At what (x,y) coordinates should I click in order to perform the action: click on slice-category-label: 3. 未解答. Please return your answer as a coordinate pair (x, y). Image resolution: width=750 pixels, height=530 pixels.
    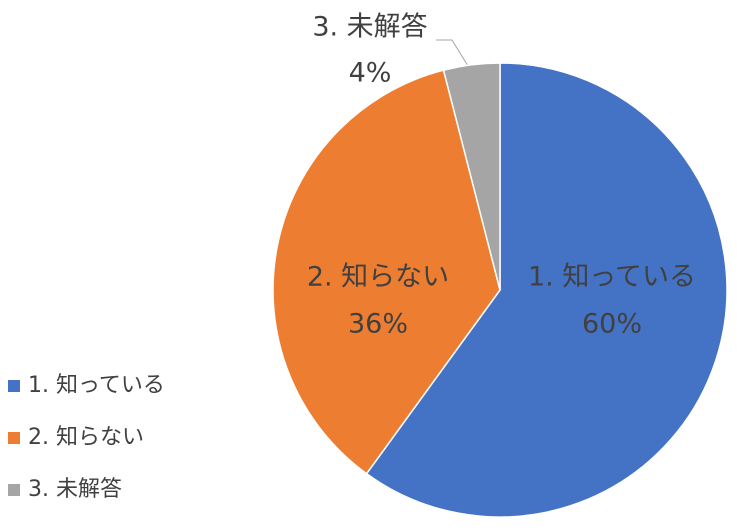
    Looking at the image, I should click on (369, 27).